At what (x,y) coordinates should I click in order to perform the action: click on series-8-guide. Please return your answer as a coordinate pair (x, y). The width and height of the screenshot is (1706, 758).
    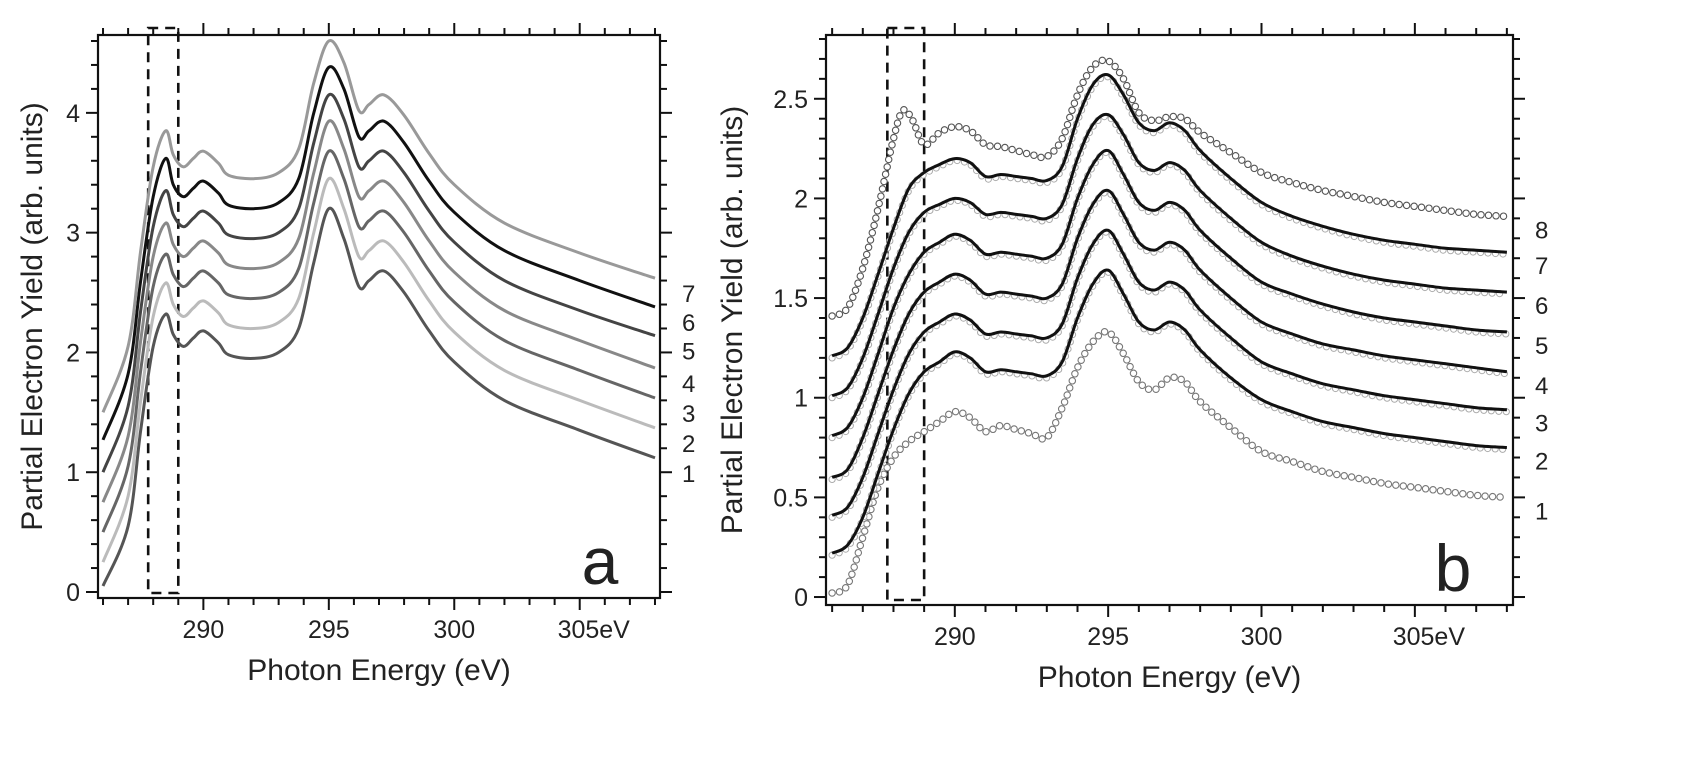
    Looking at the image, I should click on (1169, 188).